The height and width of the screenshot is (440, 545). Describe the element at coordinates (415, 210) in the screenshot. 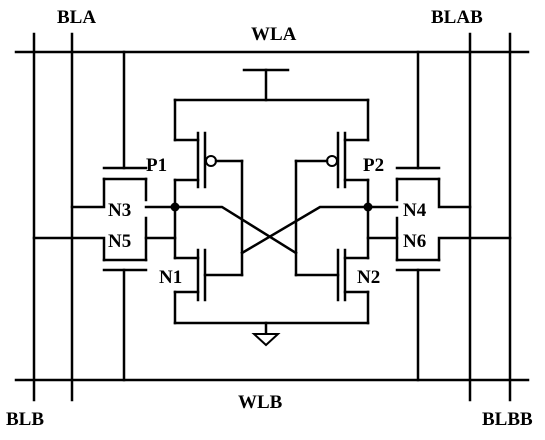

I see `n4-label: N4` at that location.